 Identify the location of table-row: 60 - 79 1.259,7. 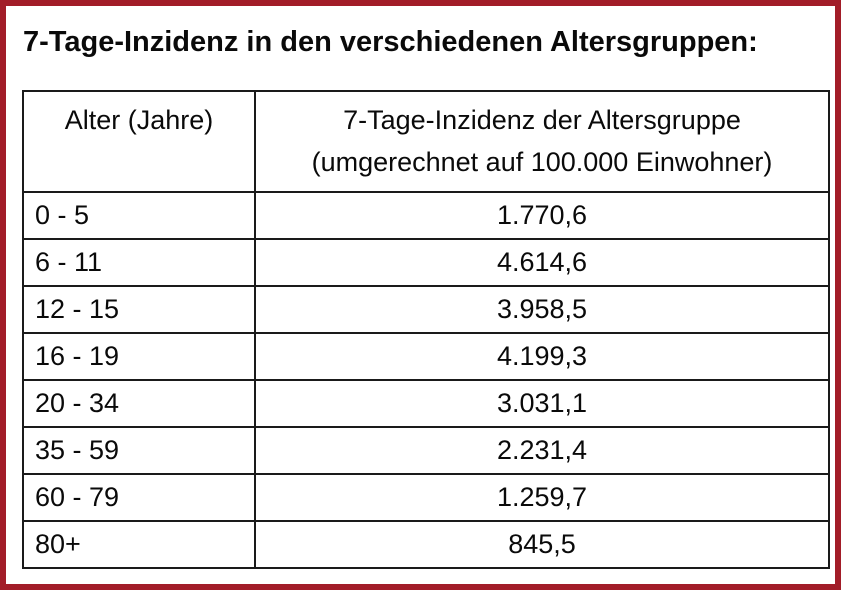
(426, 497).